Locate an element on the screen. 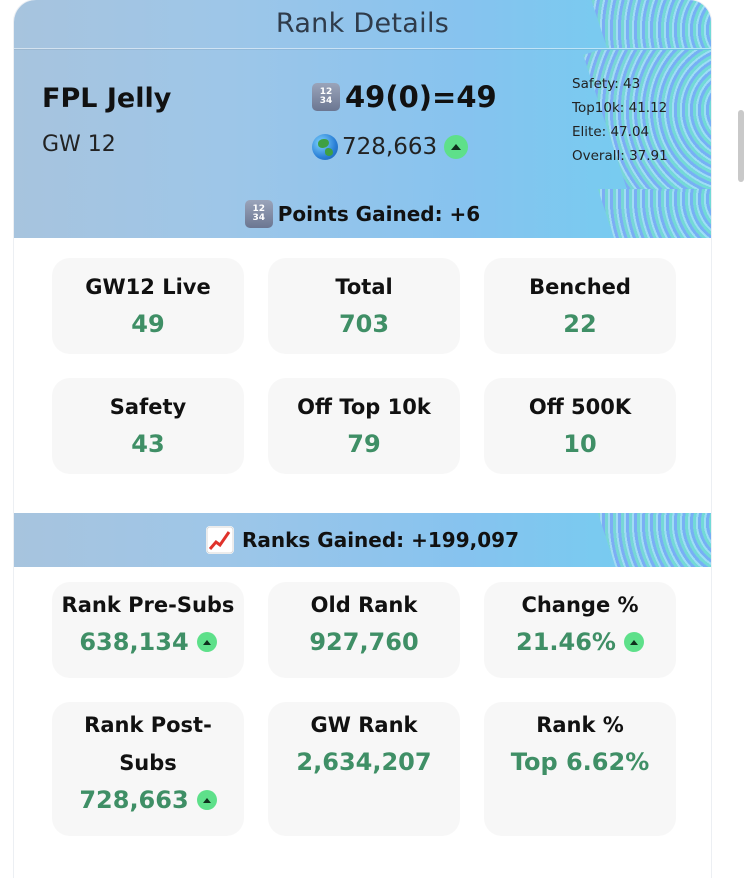 Image resolution: width=750 pixels, height=878 pixels. globe-icon is located at coordinates (325, 147).